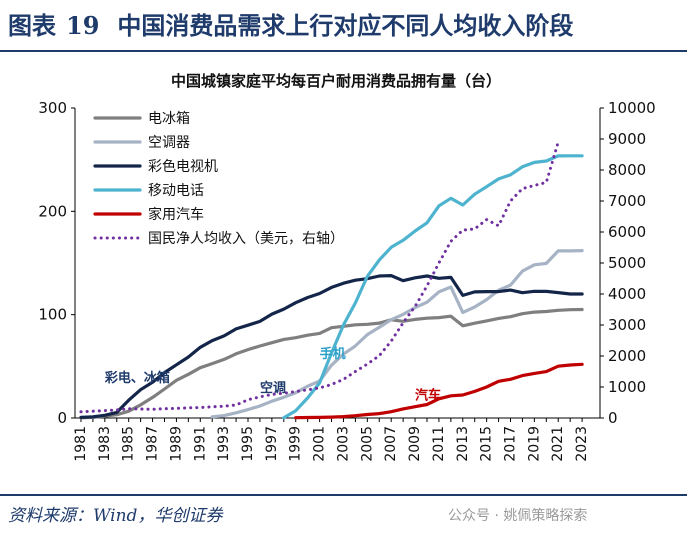 Image resolution: width=687 pixels, height=535 pixels. I want to click on x-tick-label: 2007, so click(391, 444).